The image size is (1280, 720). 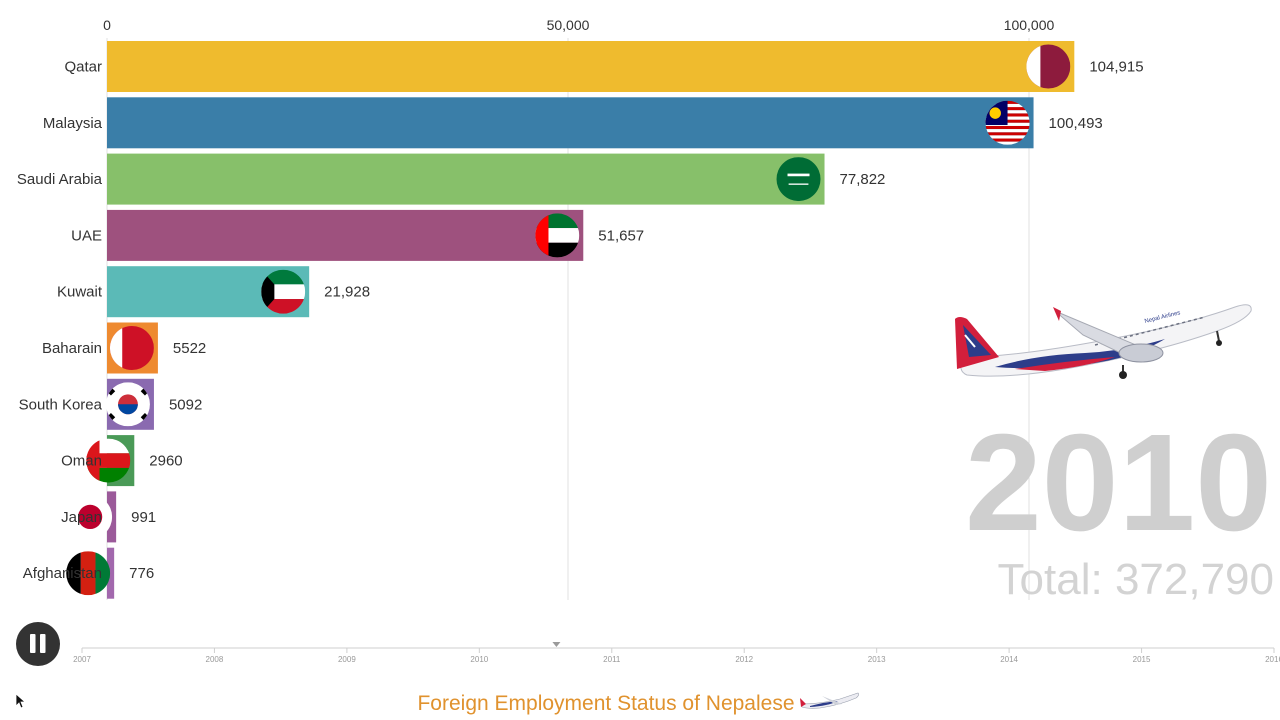 I want to click on bar-row: UAE 51,657, so click(x=357, y=235).